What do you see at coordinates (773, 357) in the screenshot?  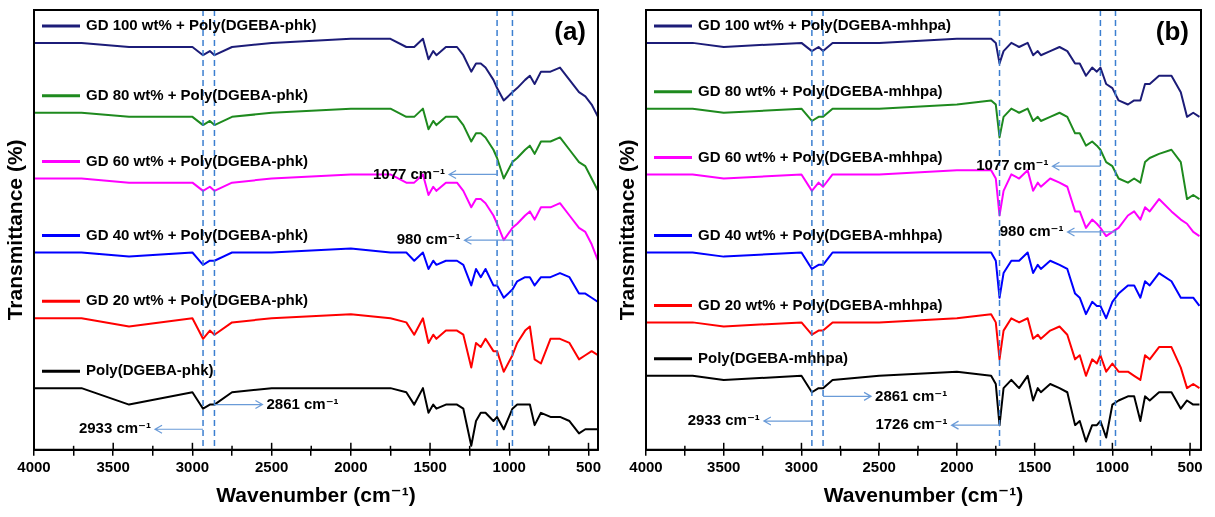 I see `legend-label: Poly(DGEBA-mhhpa)` at bounding box center [773, 357].